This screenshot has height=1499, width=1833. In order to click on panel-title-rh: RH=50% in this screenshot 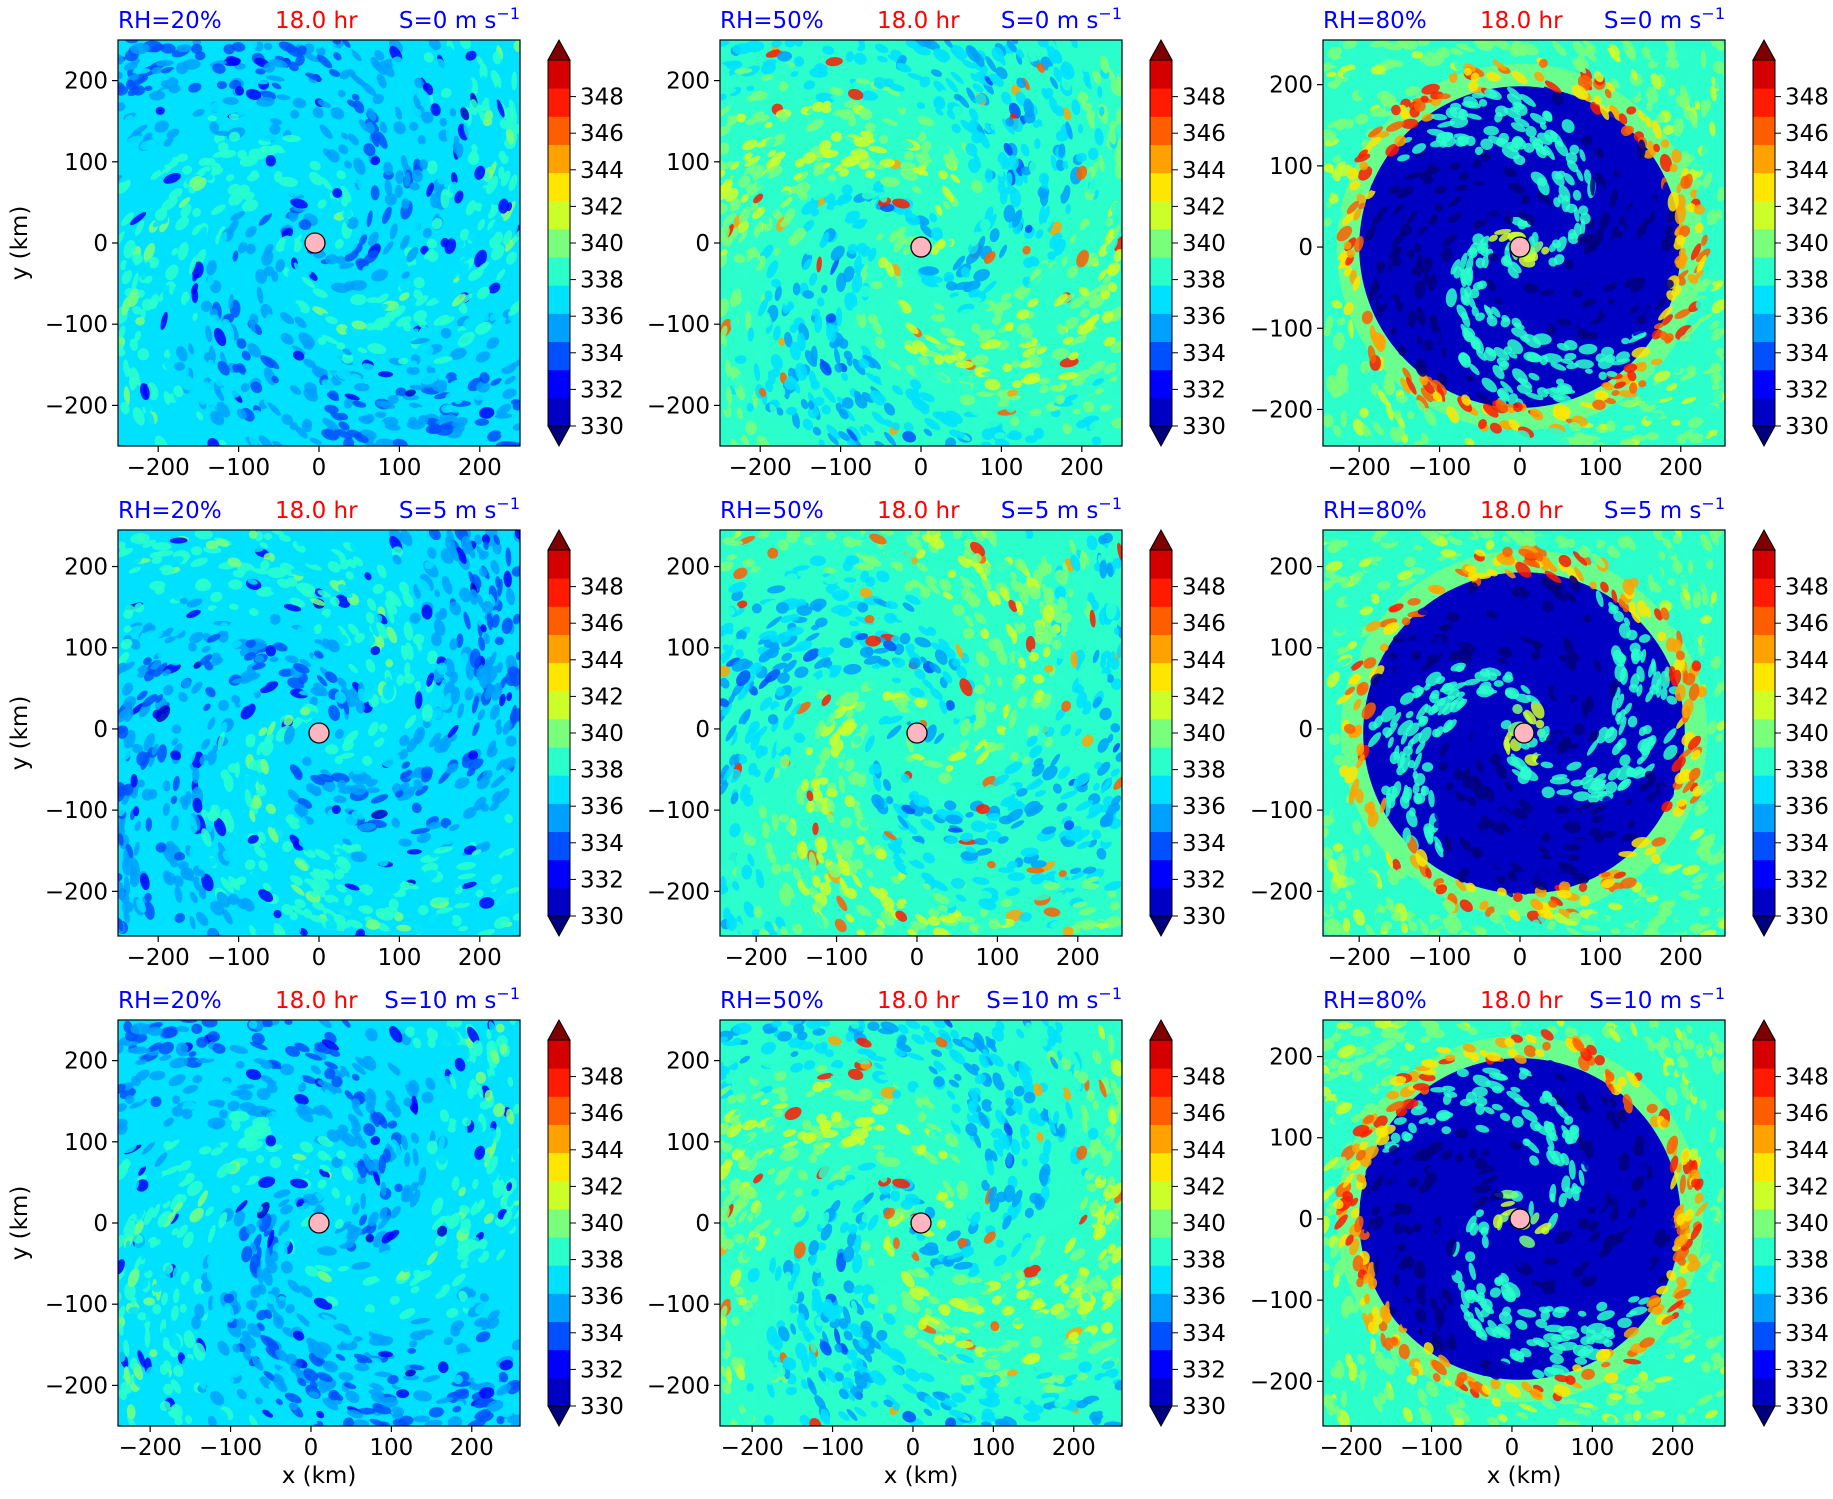, I will do `click(772, 1001)`.